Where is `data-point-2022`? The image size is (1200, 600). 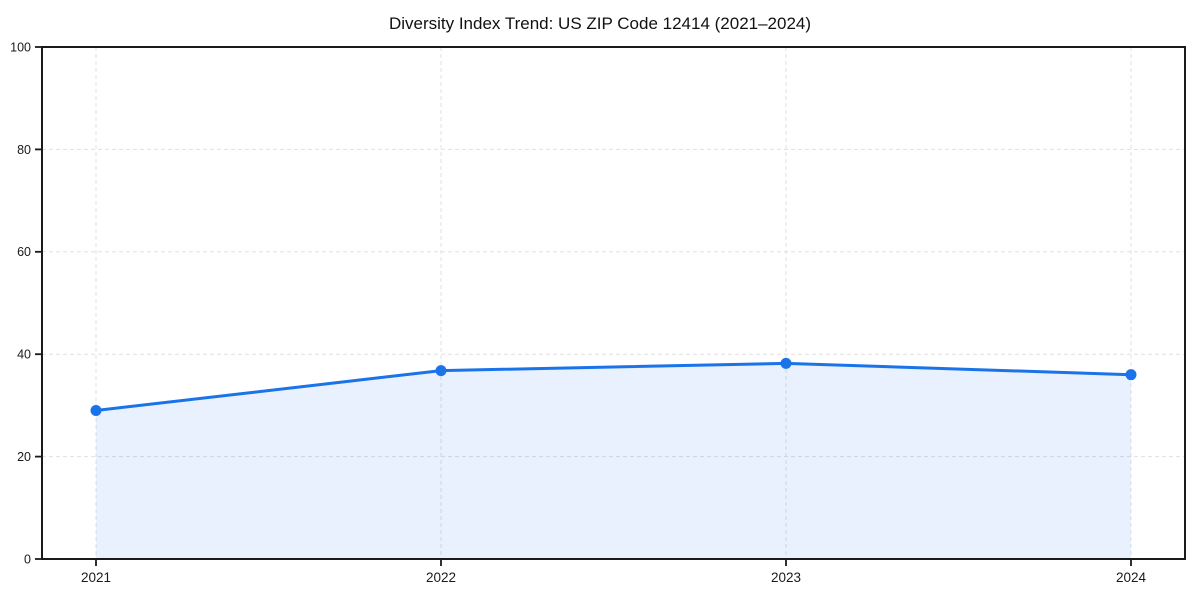
data-point-2022 is located at coordinates (441, 371).